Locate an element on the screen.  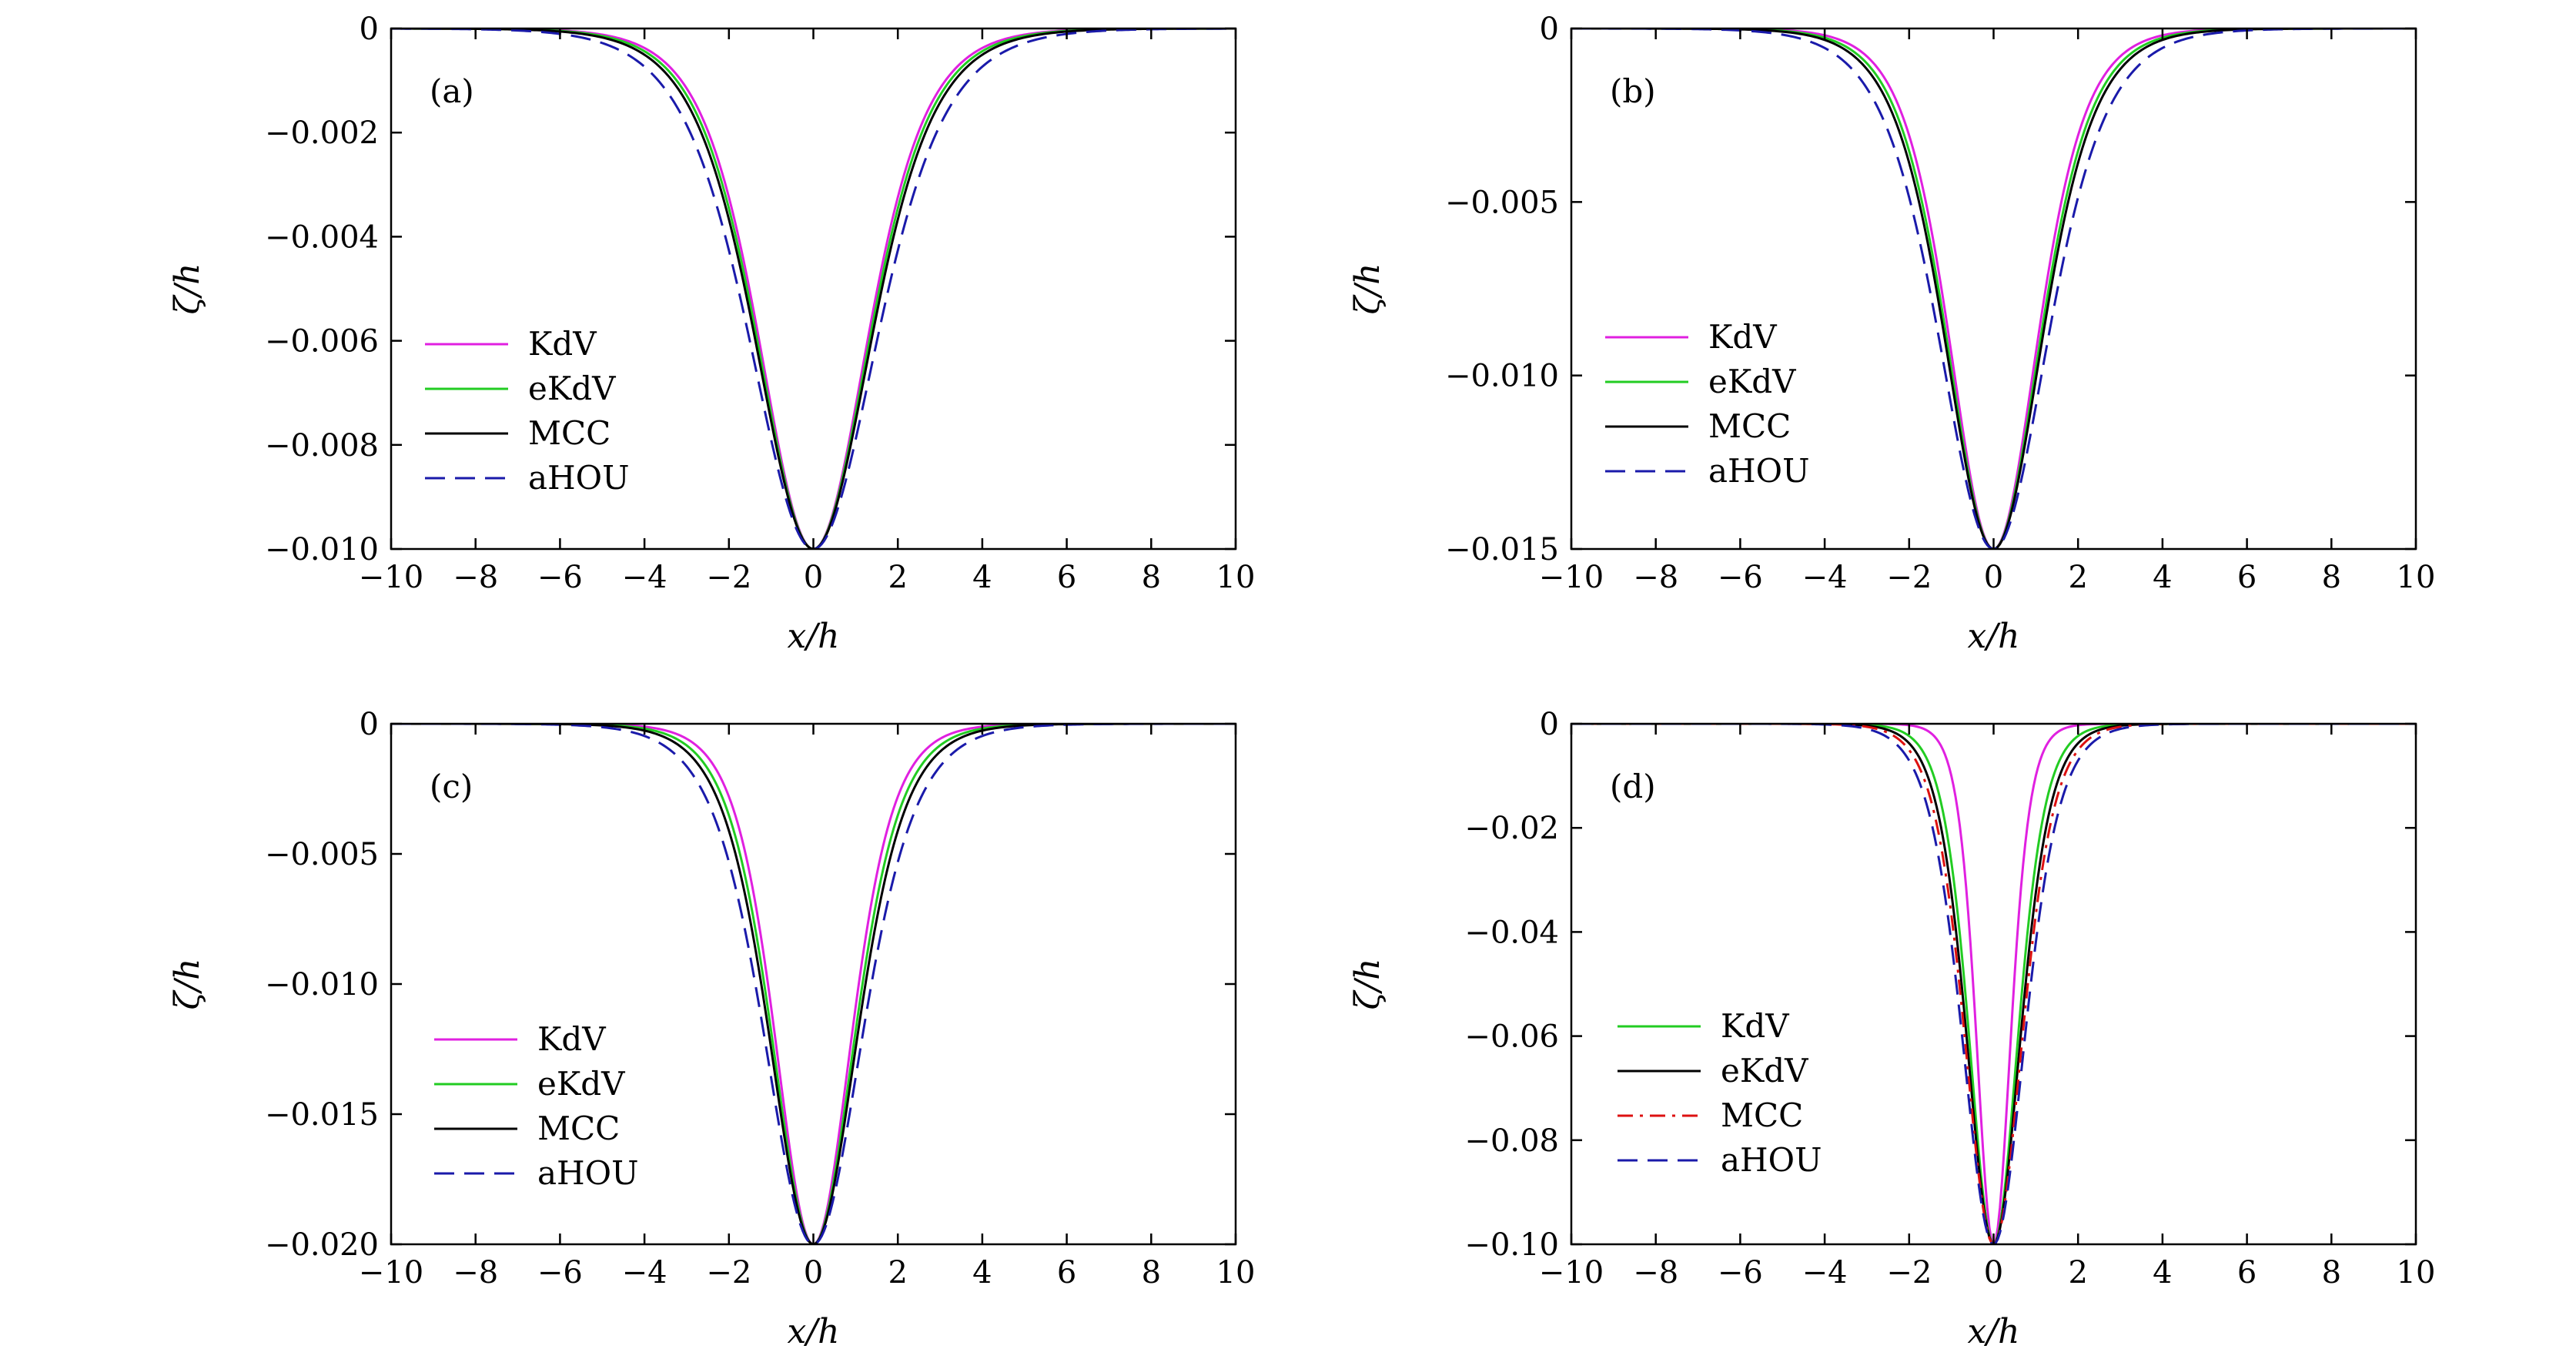
panel-label: (c) is located at coordinates (452, 786).